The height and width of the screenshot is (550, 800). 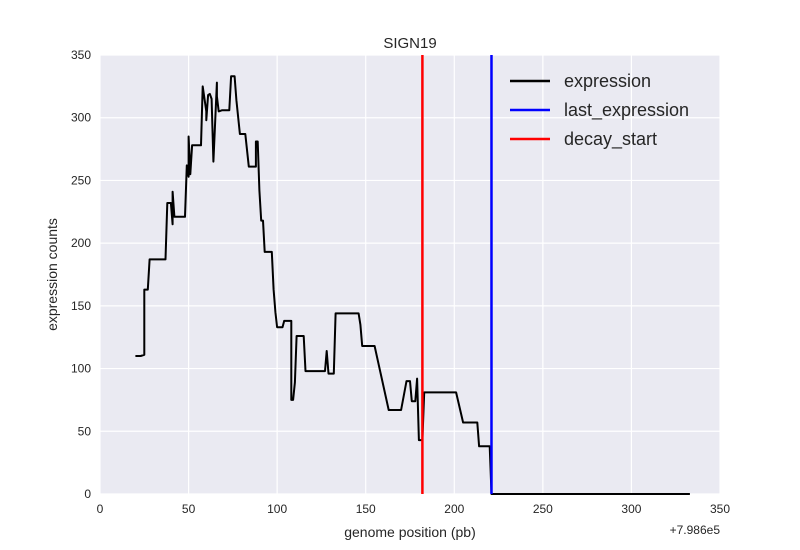 I want to click on y-tick-label: 350, so click(x=81, y=55).